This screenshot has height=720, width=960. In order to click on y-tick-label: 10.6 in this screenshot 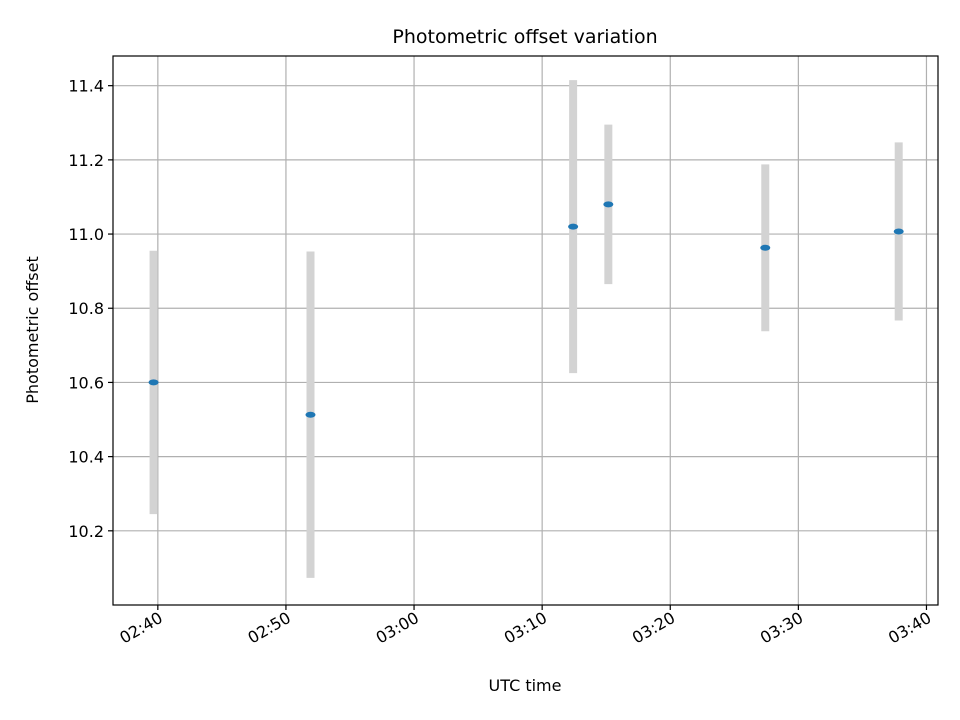, I will do `click(86, 382)`.